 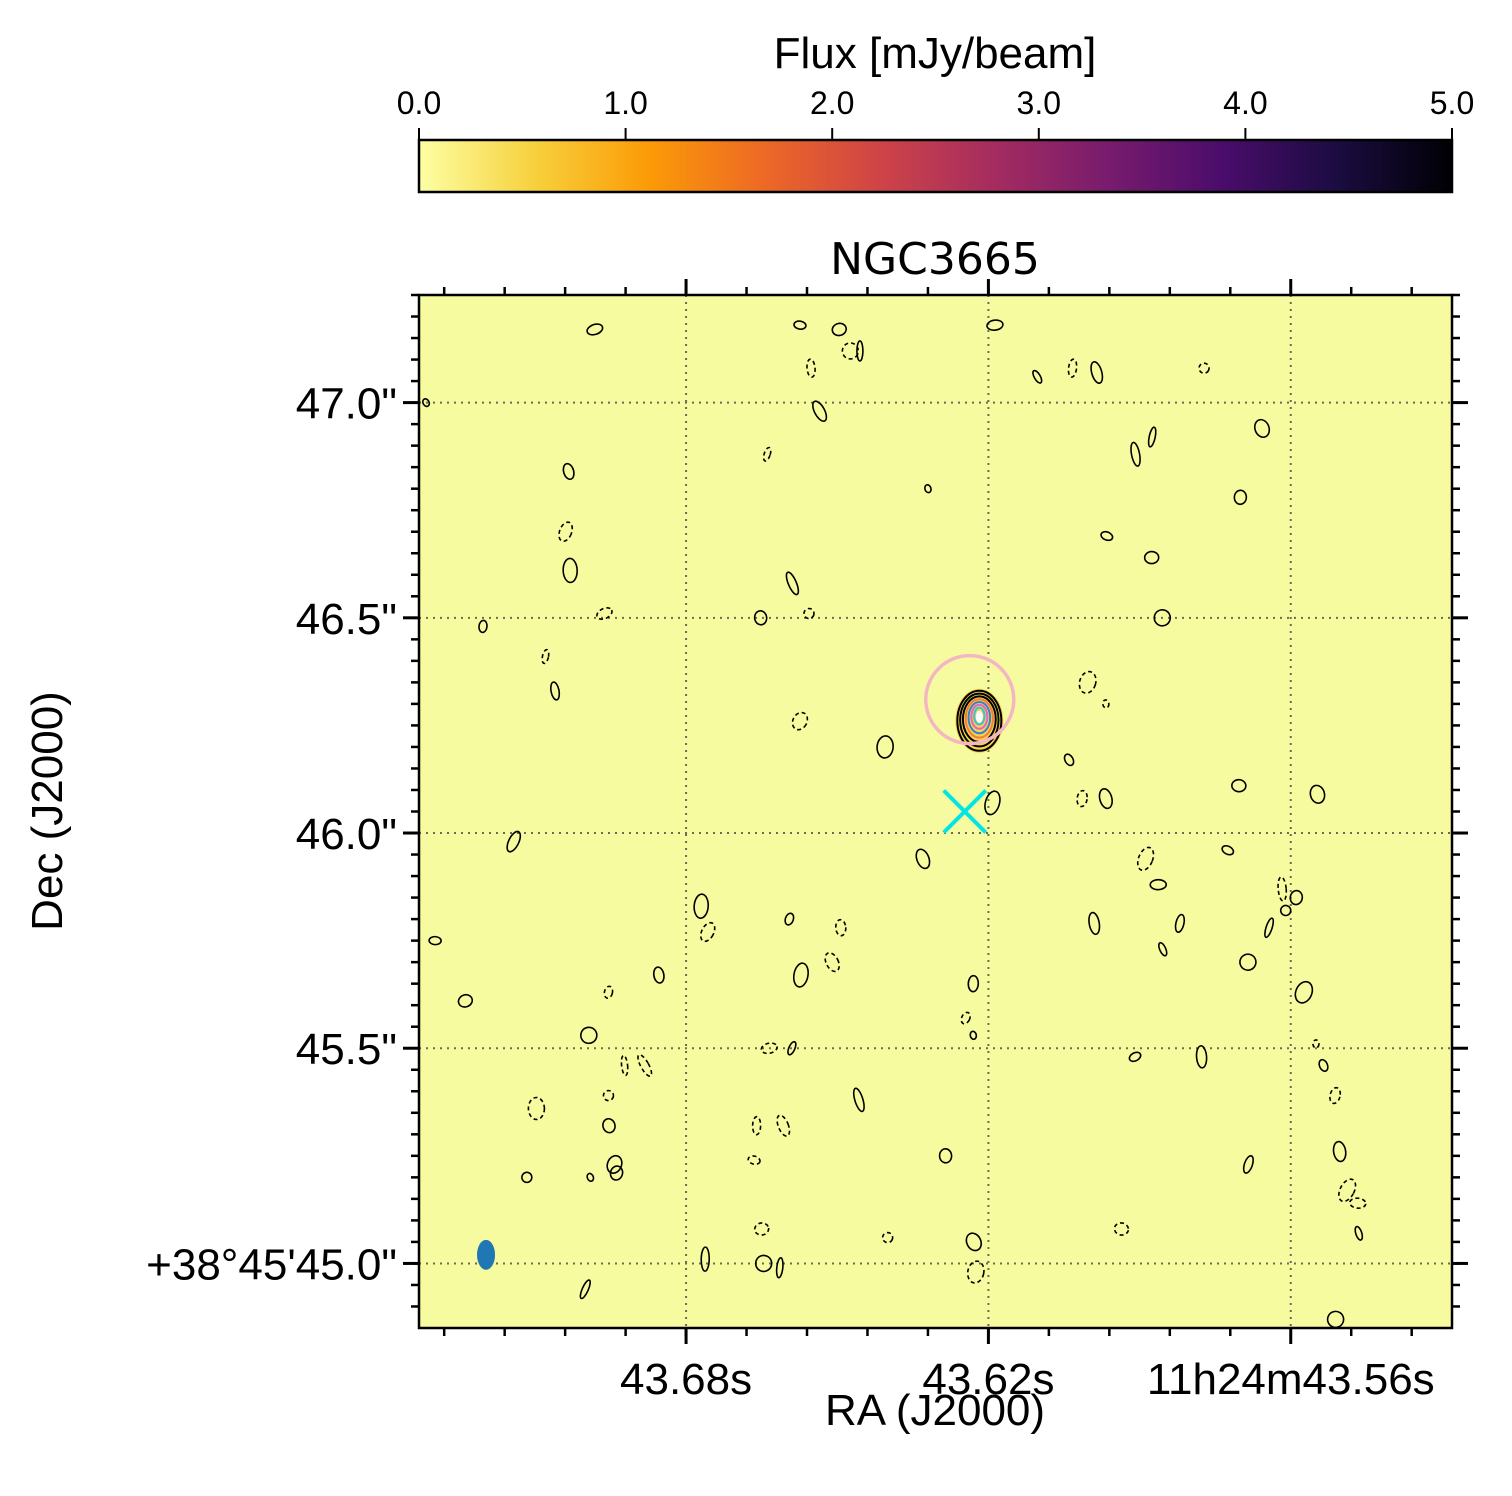 I want to click on colorbar-tick-label: 3.0, so click(x=1039, y=103).